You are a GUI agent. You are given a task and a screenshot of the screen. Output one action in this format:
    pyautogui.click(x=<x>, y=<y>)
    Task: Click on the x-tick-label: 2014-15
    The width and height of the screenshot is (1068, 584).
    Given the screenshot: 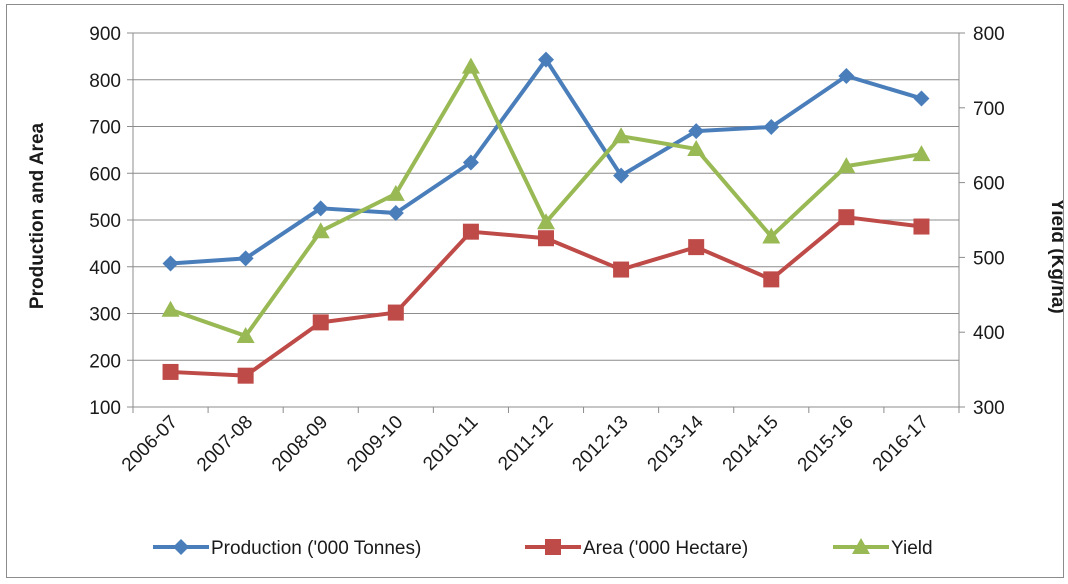 What is the action you would take?
    pyautogui.click(x=751, y=444)
    